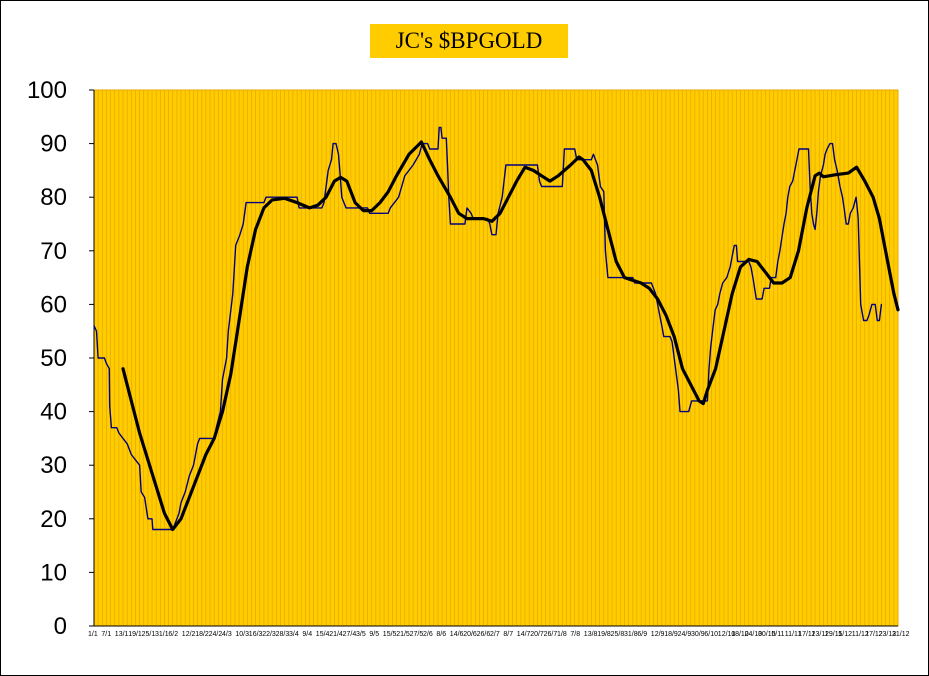 Image resolution: width=929 pixels, height=676 pixels. I want to click on y-tick-label: 50, so click(53, 358).